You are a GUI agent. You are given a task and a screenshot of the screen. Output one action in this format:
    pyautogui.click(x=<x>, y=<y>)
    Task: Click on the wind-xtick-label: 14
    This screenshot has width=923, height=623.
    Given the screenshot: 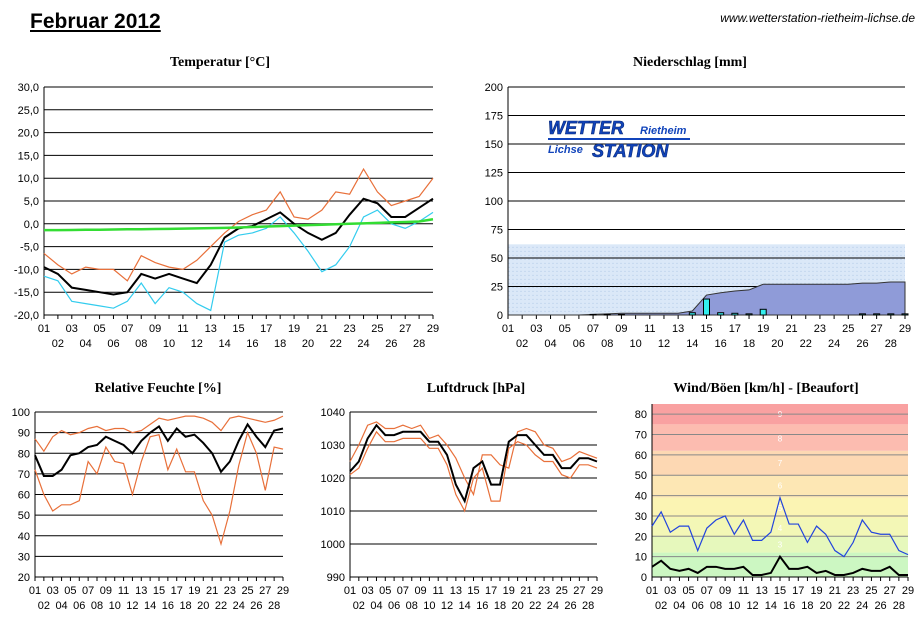 What is the action you would take?
    pyautogui.click(x=771, y=606)
    